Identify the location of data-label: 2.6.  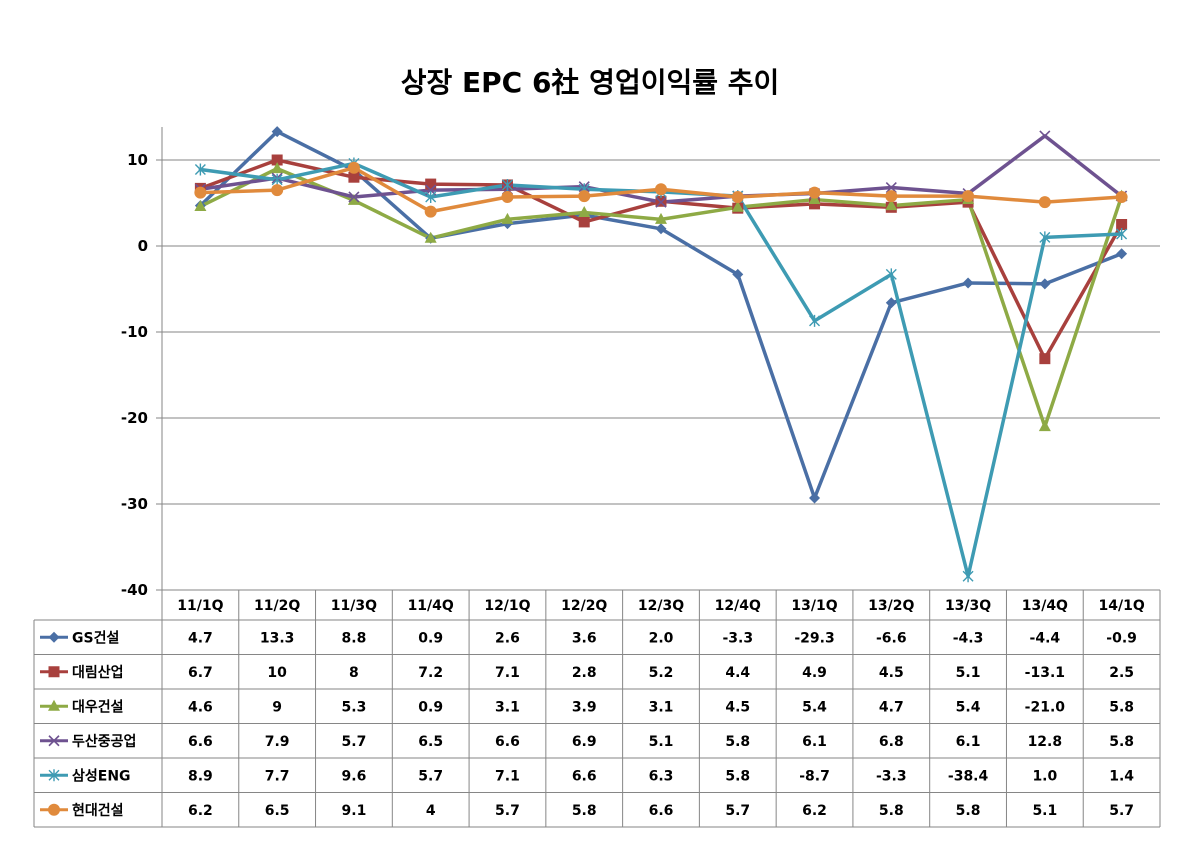
(507, 638).